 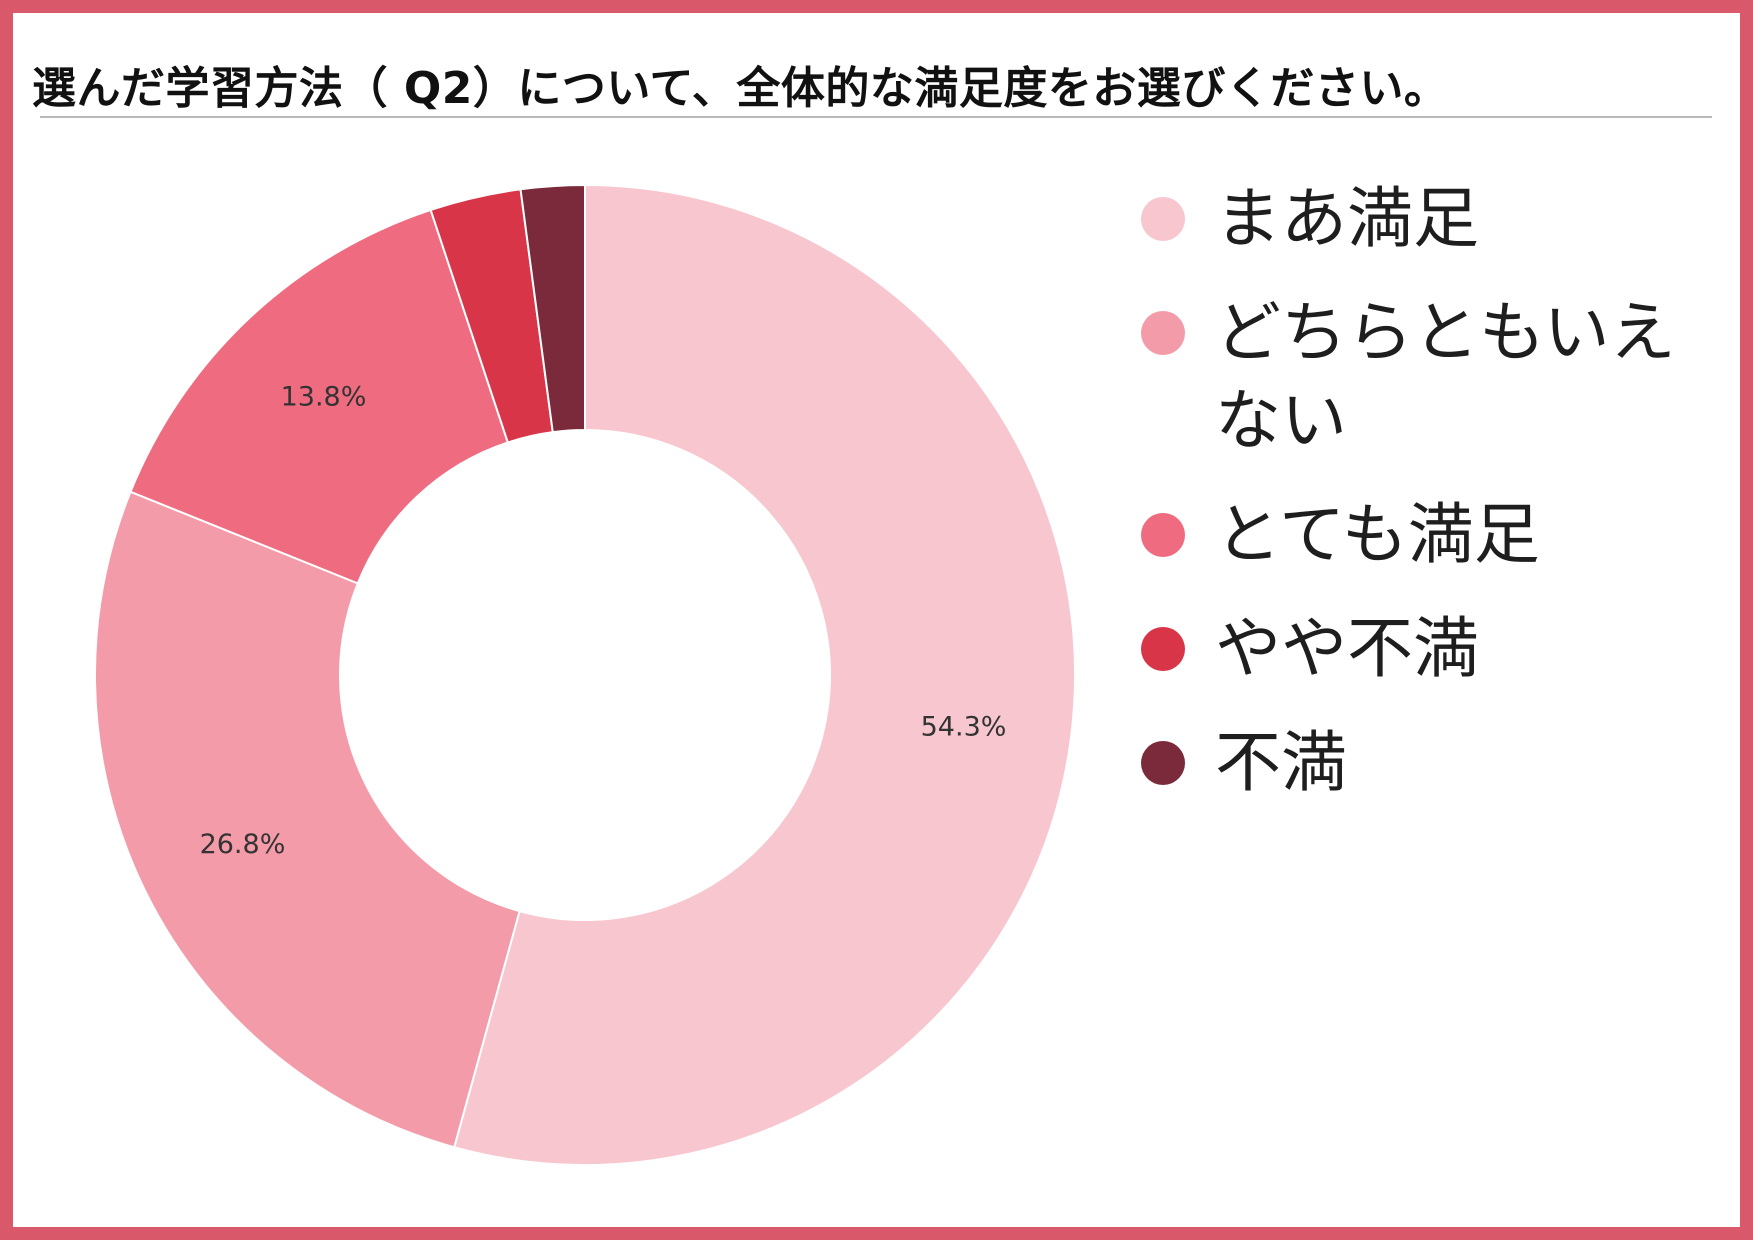 What do you see at coordinates (1347, 218) in the screenshot?
I see `legend-label: まあ満足` at bounding box center [1347, 218].